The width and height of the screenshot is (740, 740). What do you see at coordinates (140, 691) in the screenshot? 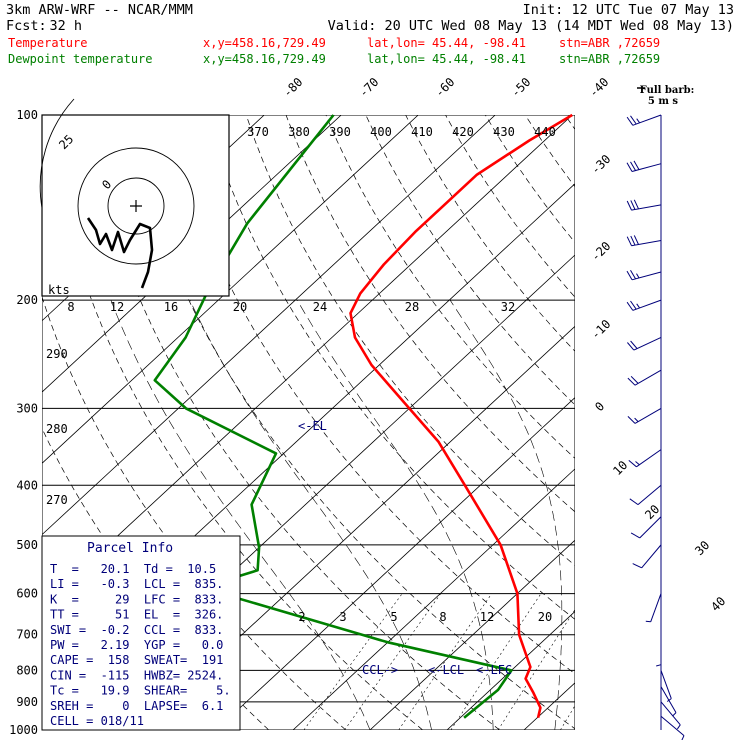
I see `parcel-info-row: Tc = 19.9 SHEAR= 5.` at bounding box center [140, 691].